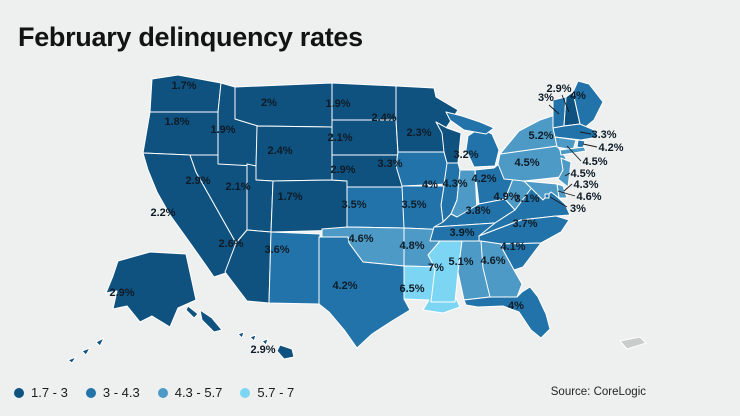 This screenshot has height=416, width=740. What do you see at coordinates (436, 268) in the screenshot?
I see `state-label-ms: 7%` at bounding box center [436, 268].